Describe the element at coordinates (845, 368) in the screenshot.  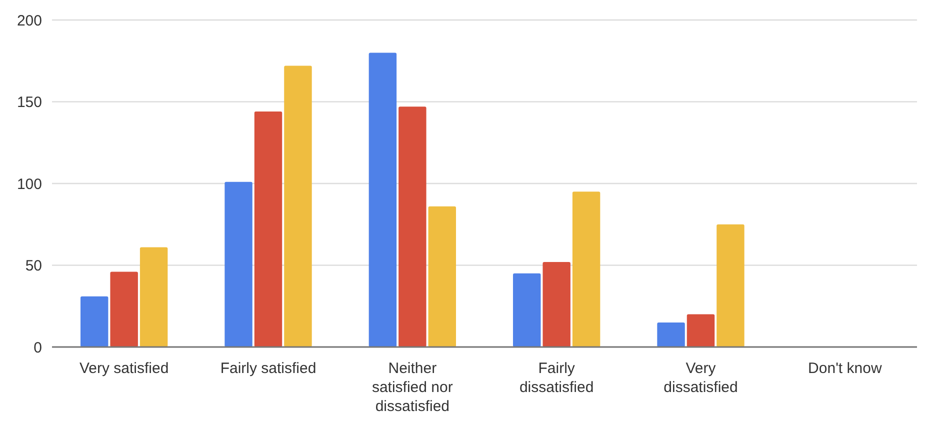
I see `x-tick-label: Don't know` at that location.